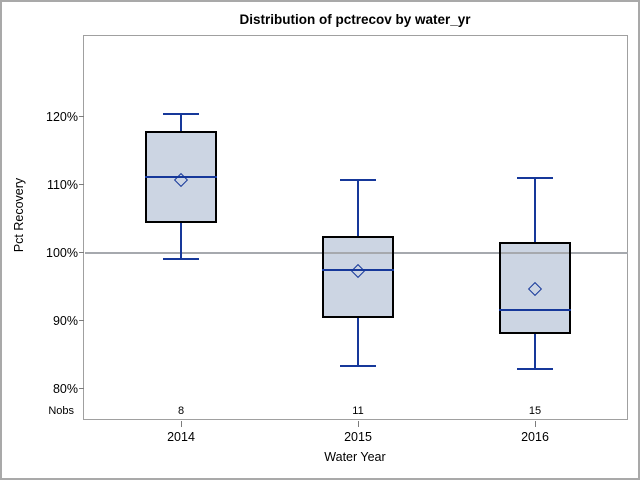 This screenshot has height=480, width=640. I want to click on lower-whisker-cap-2015, so click(358, 366).